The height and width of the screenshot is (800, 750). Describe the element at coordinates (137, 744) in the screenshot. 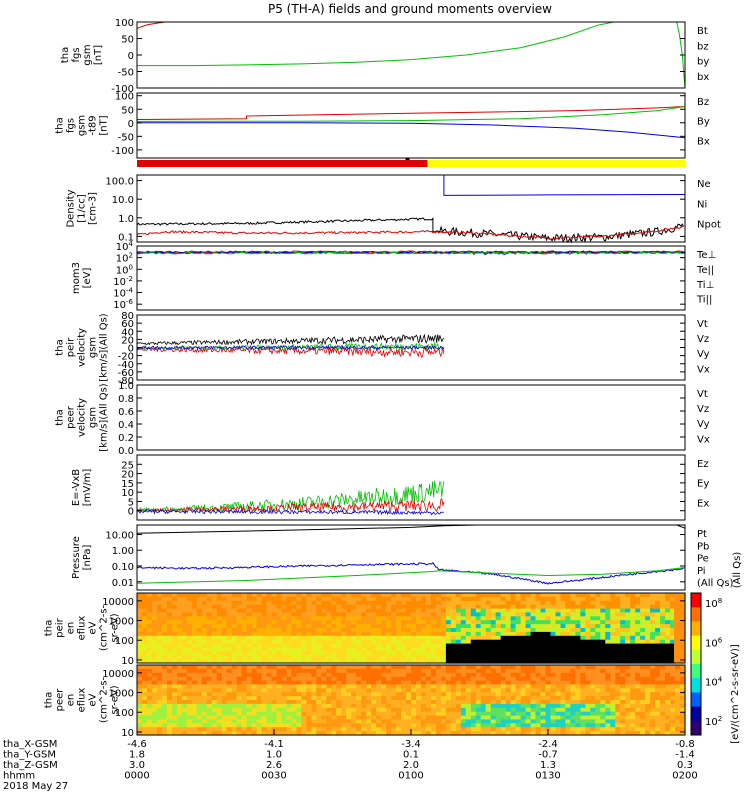

I see `x-tick-label: -4.6` at that location.